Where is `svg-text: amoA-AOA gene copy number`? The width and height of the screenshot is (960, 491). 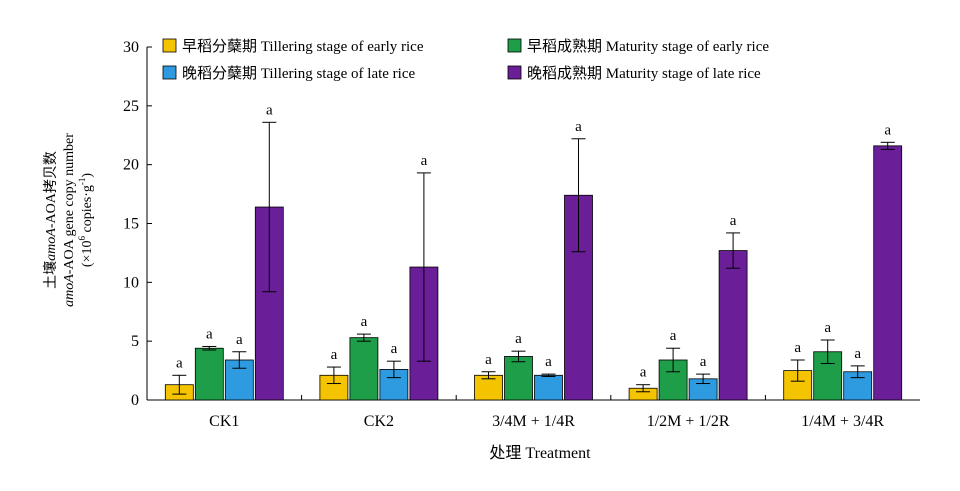 svg-text: amoA-AOA gene copy number is located at coordinates (69, 220).